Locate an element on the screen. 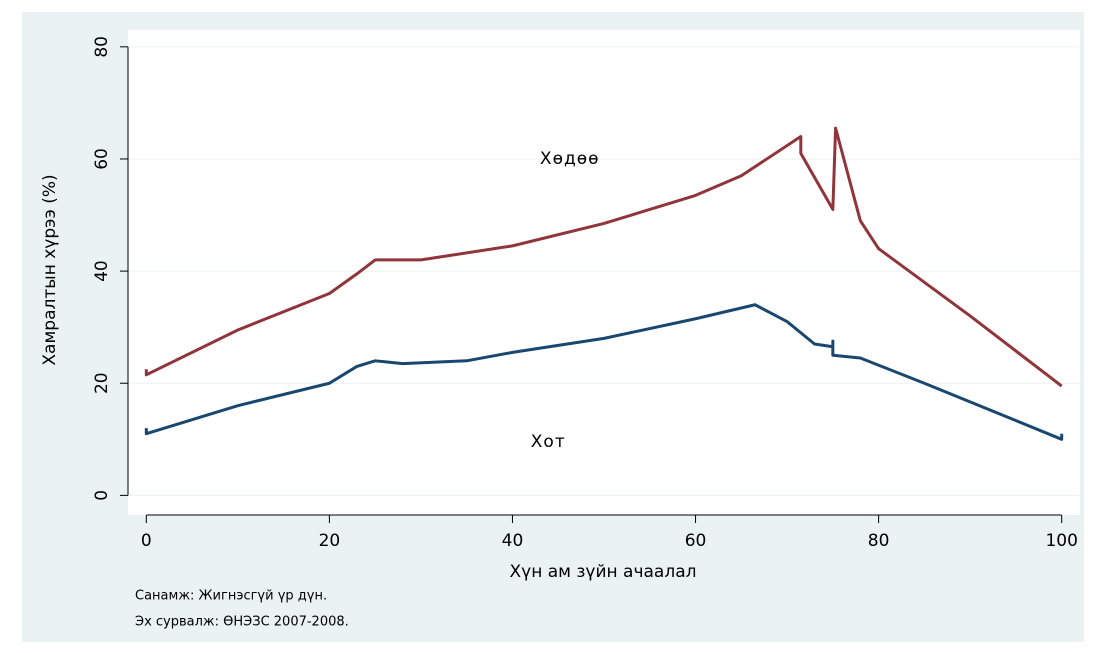 Image resolution: width=1094 pixels, height=653 pixels. x-axis-title: Хүн ам зүйн ачаалал is located at coordinates (603, 572).